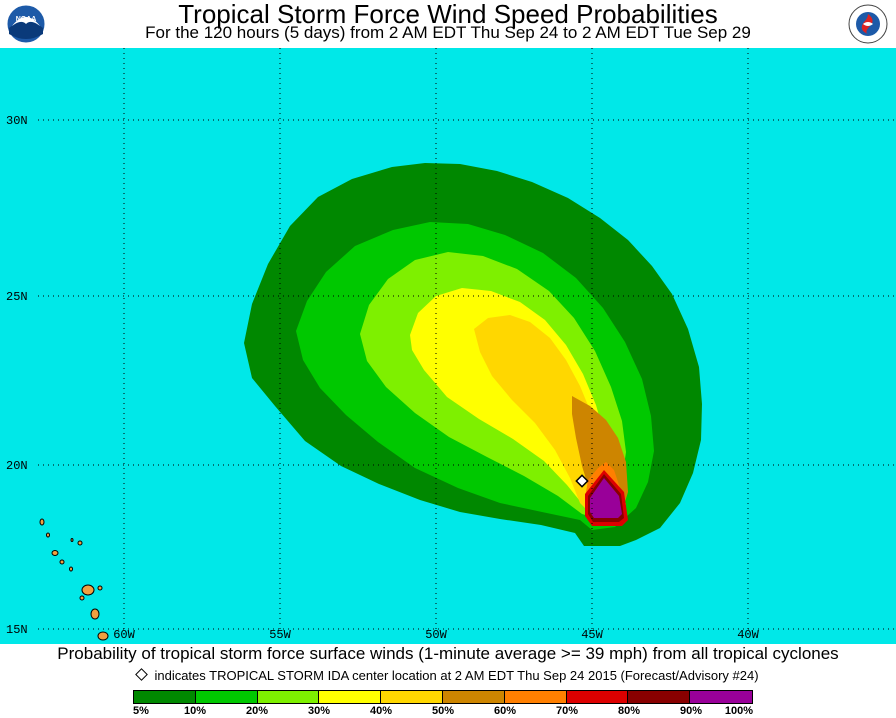 Image resolution: width=896 pixels, height=718 pixels. I want to click on probability-legend: 5% 10% 20% 30% 40% 50% 60% 70% 80% 90% 100%, so click(443, 704).